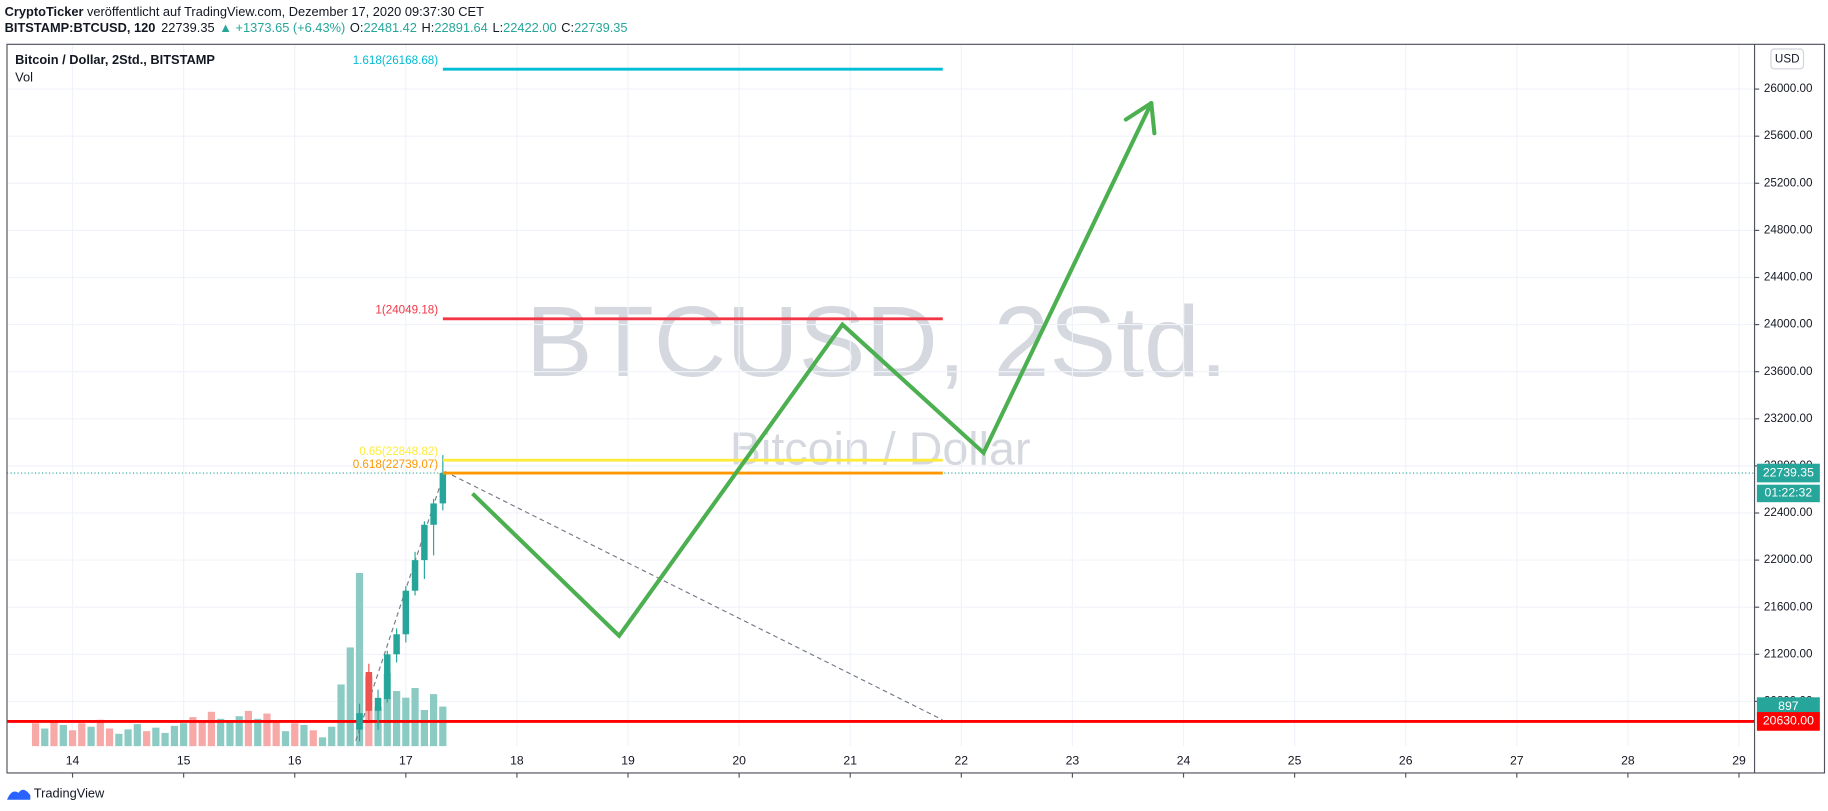 The height and width of the screenshot is (811, 1828). Describe the element at coordinates (628, 761) in the screenshot. I see `x-tick-label: 19` at that location.